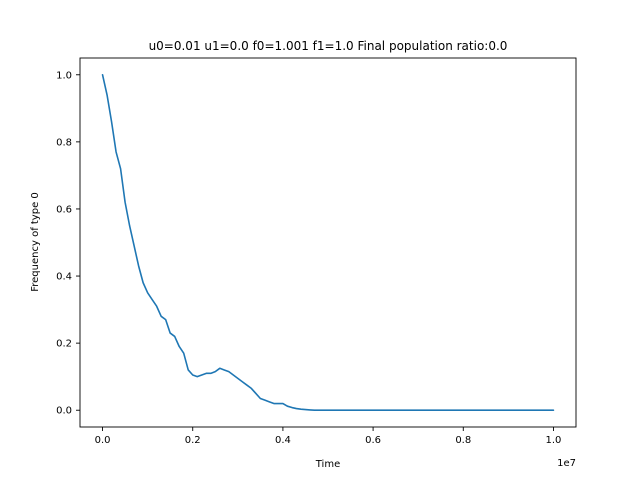  I want to click on y-tick-label: 1.0, so click(64, 75).